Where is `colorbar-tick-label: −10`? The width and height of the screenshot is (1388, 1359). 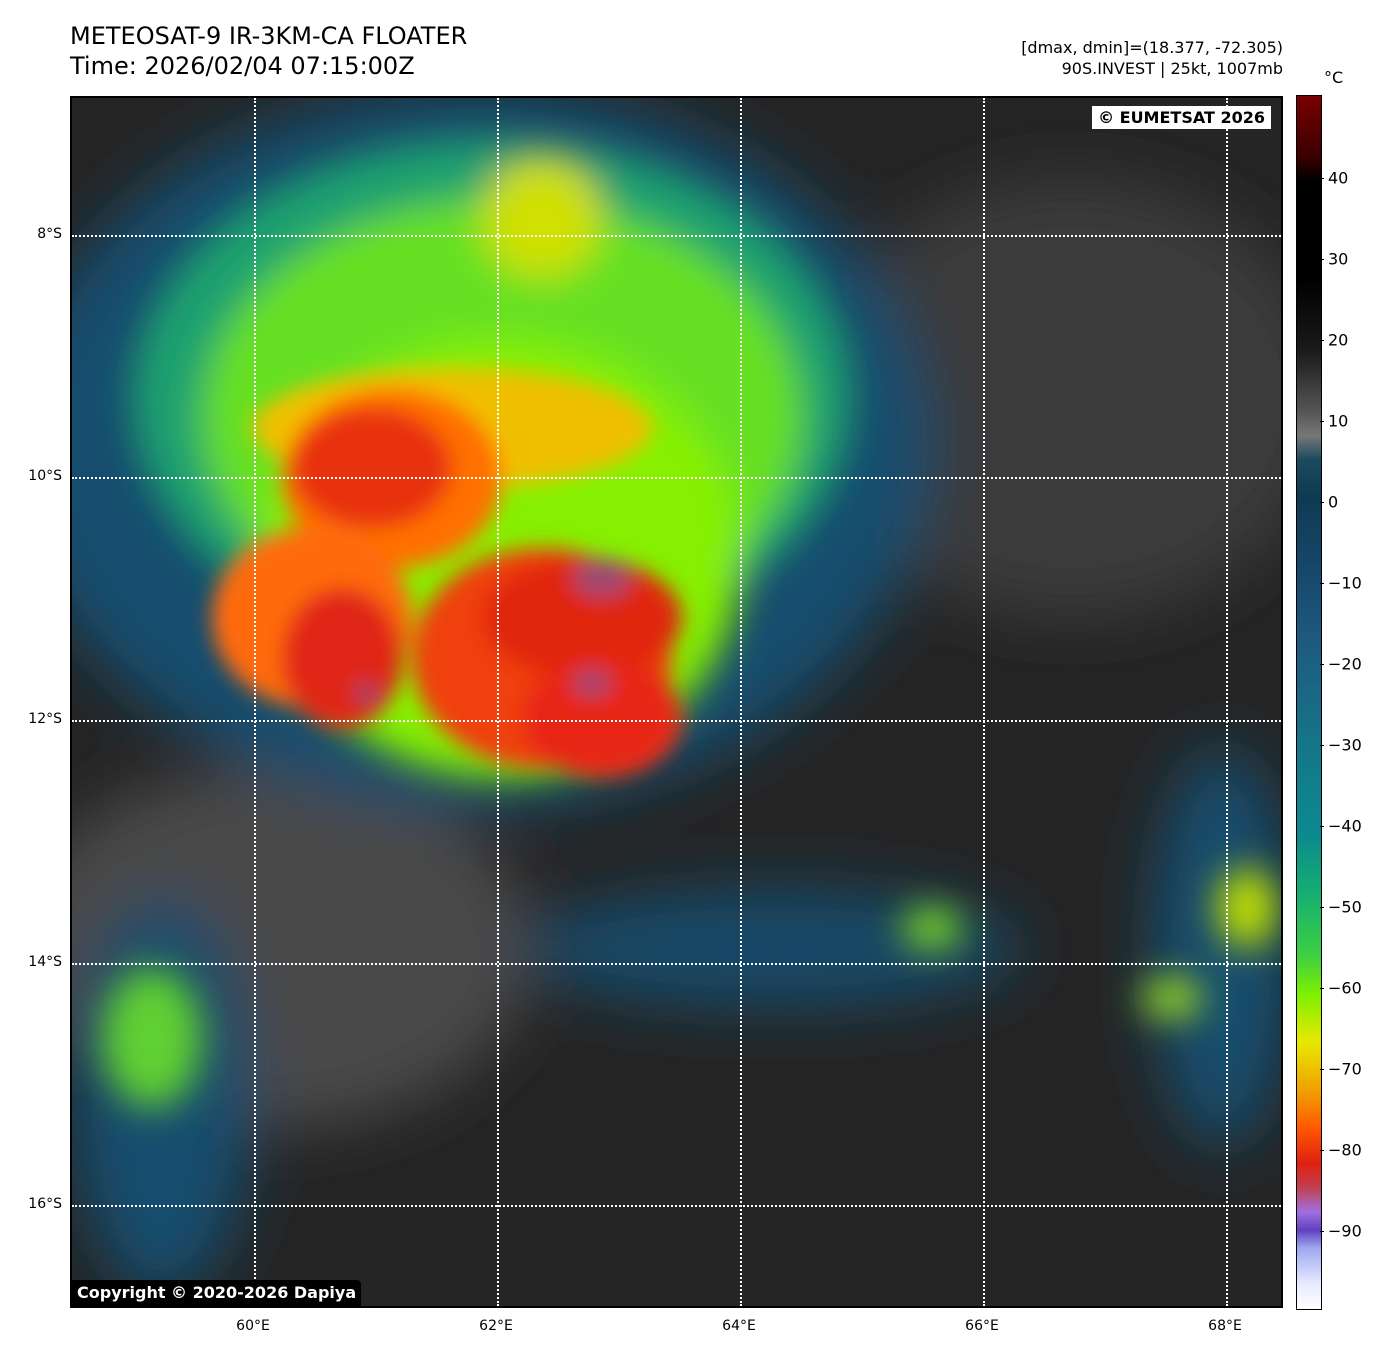
colorbar-tick-label: −10 is located at coordinates (1345, 583).